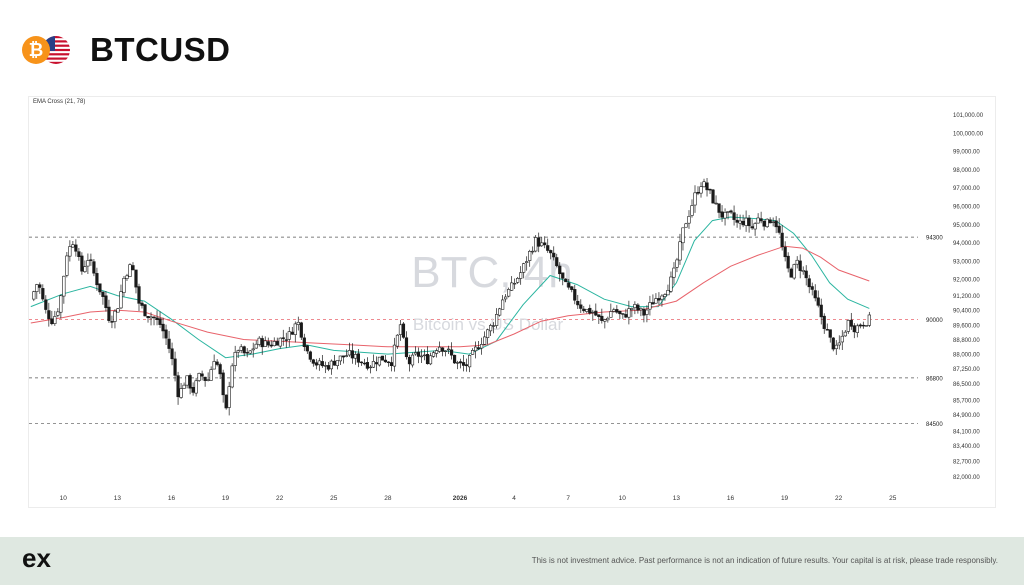 The image size is (1024, 585). Describe the element at coordinates (280, 498) in the screenshot. I see `x-tick-label: 22` at that location.